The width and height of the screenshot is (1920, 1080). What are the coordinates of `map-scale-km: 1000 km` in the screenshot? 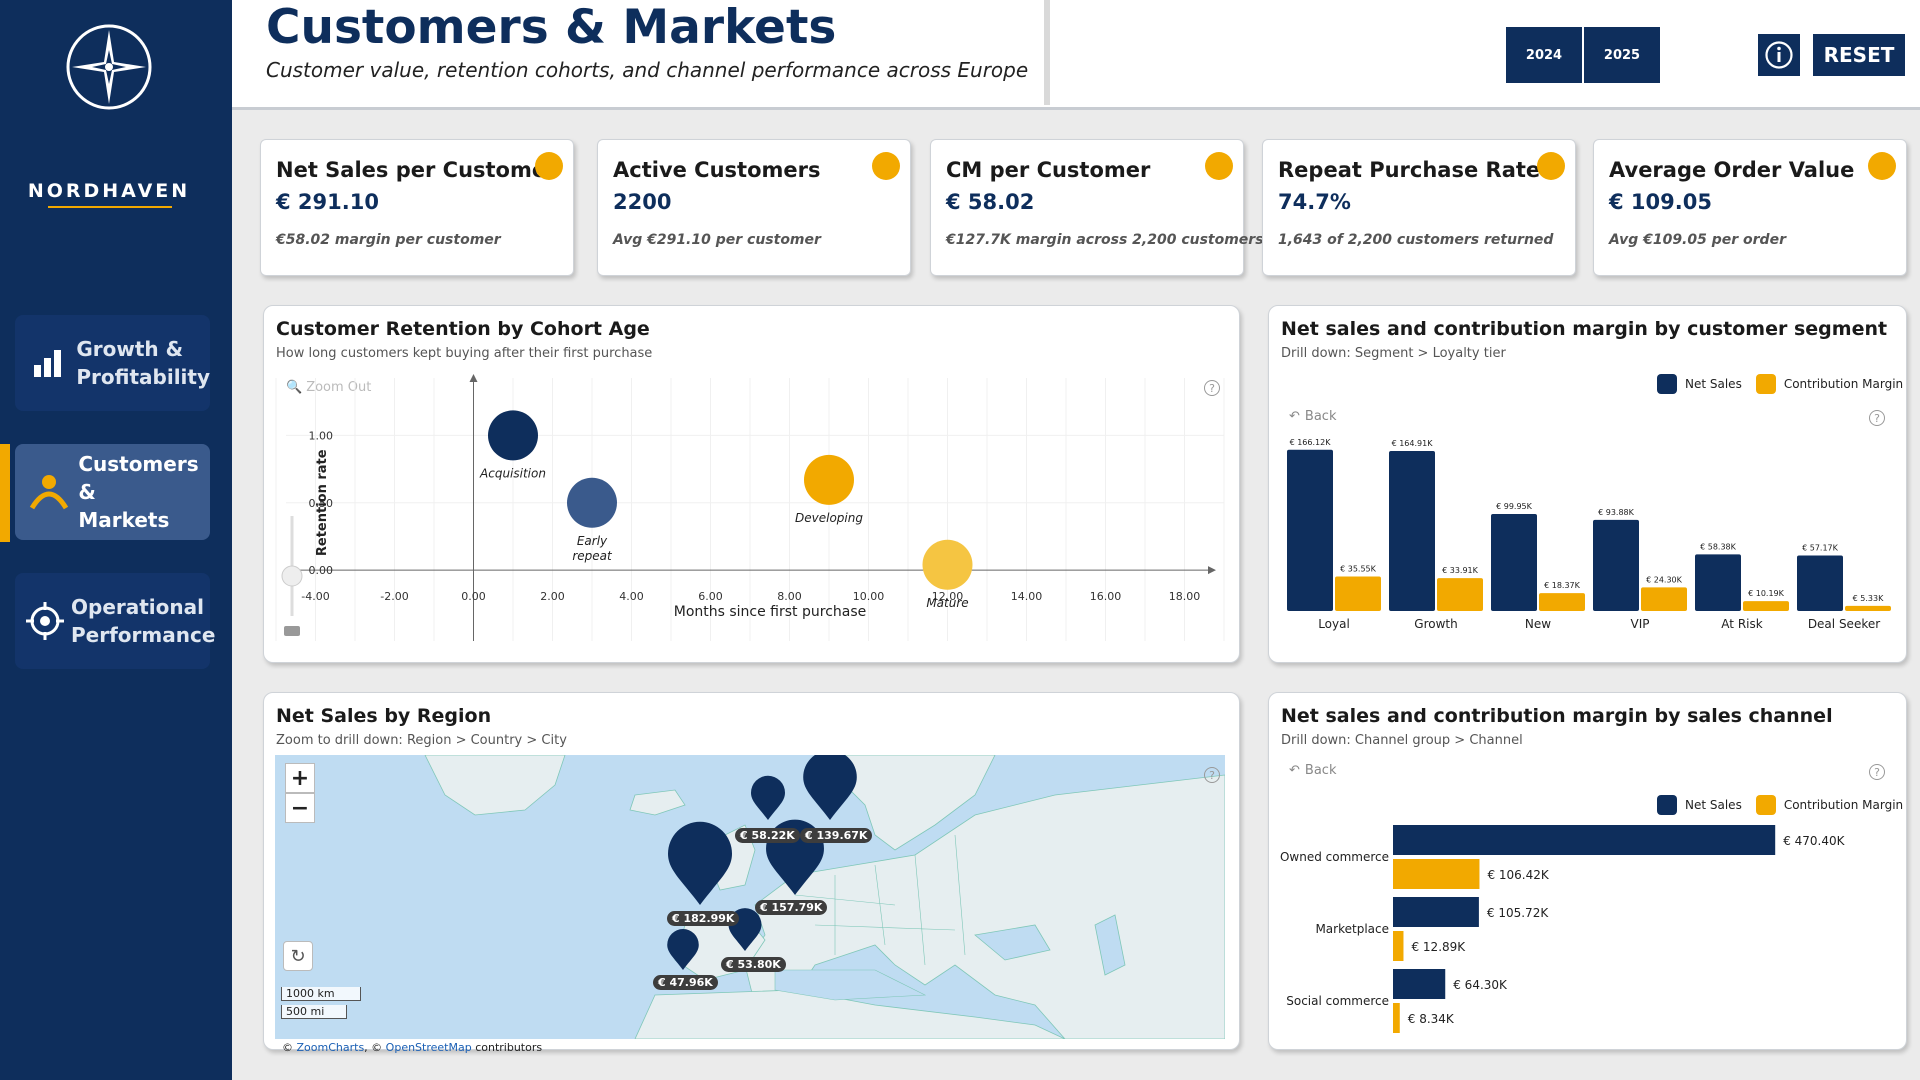 It's located at (321, 994).